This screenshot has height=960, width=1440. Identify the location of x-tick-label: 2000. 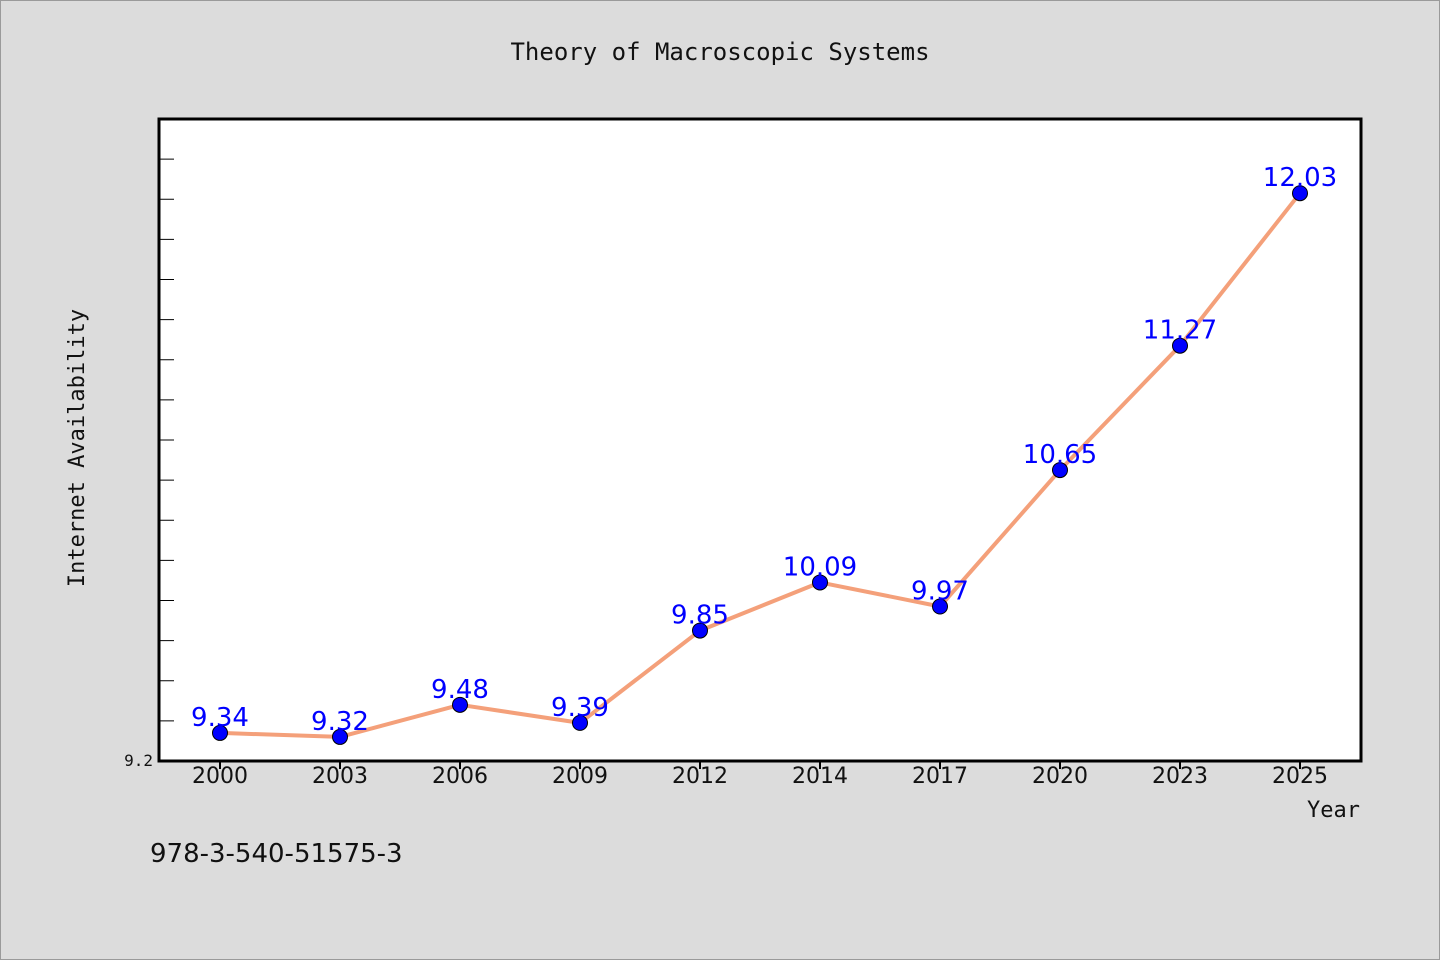
(220, 776).